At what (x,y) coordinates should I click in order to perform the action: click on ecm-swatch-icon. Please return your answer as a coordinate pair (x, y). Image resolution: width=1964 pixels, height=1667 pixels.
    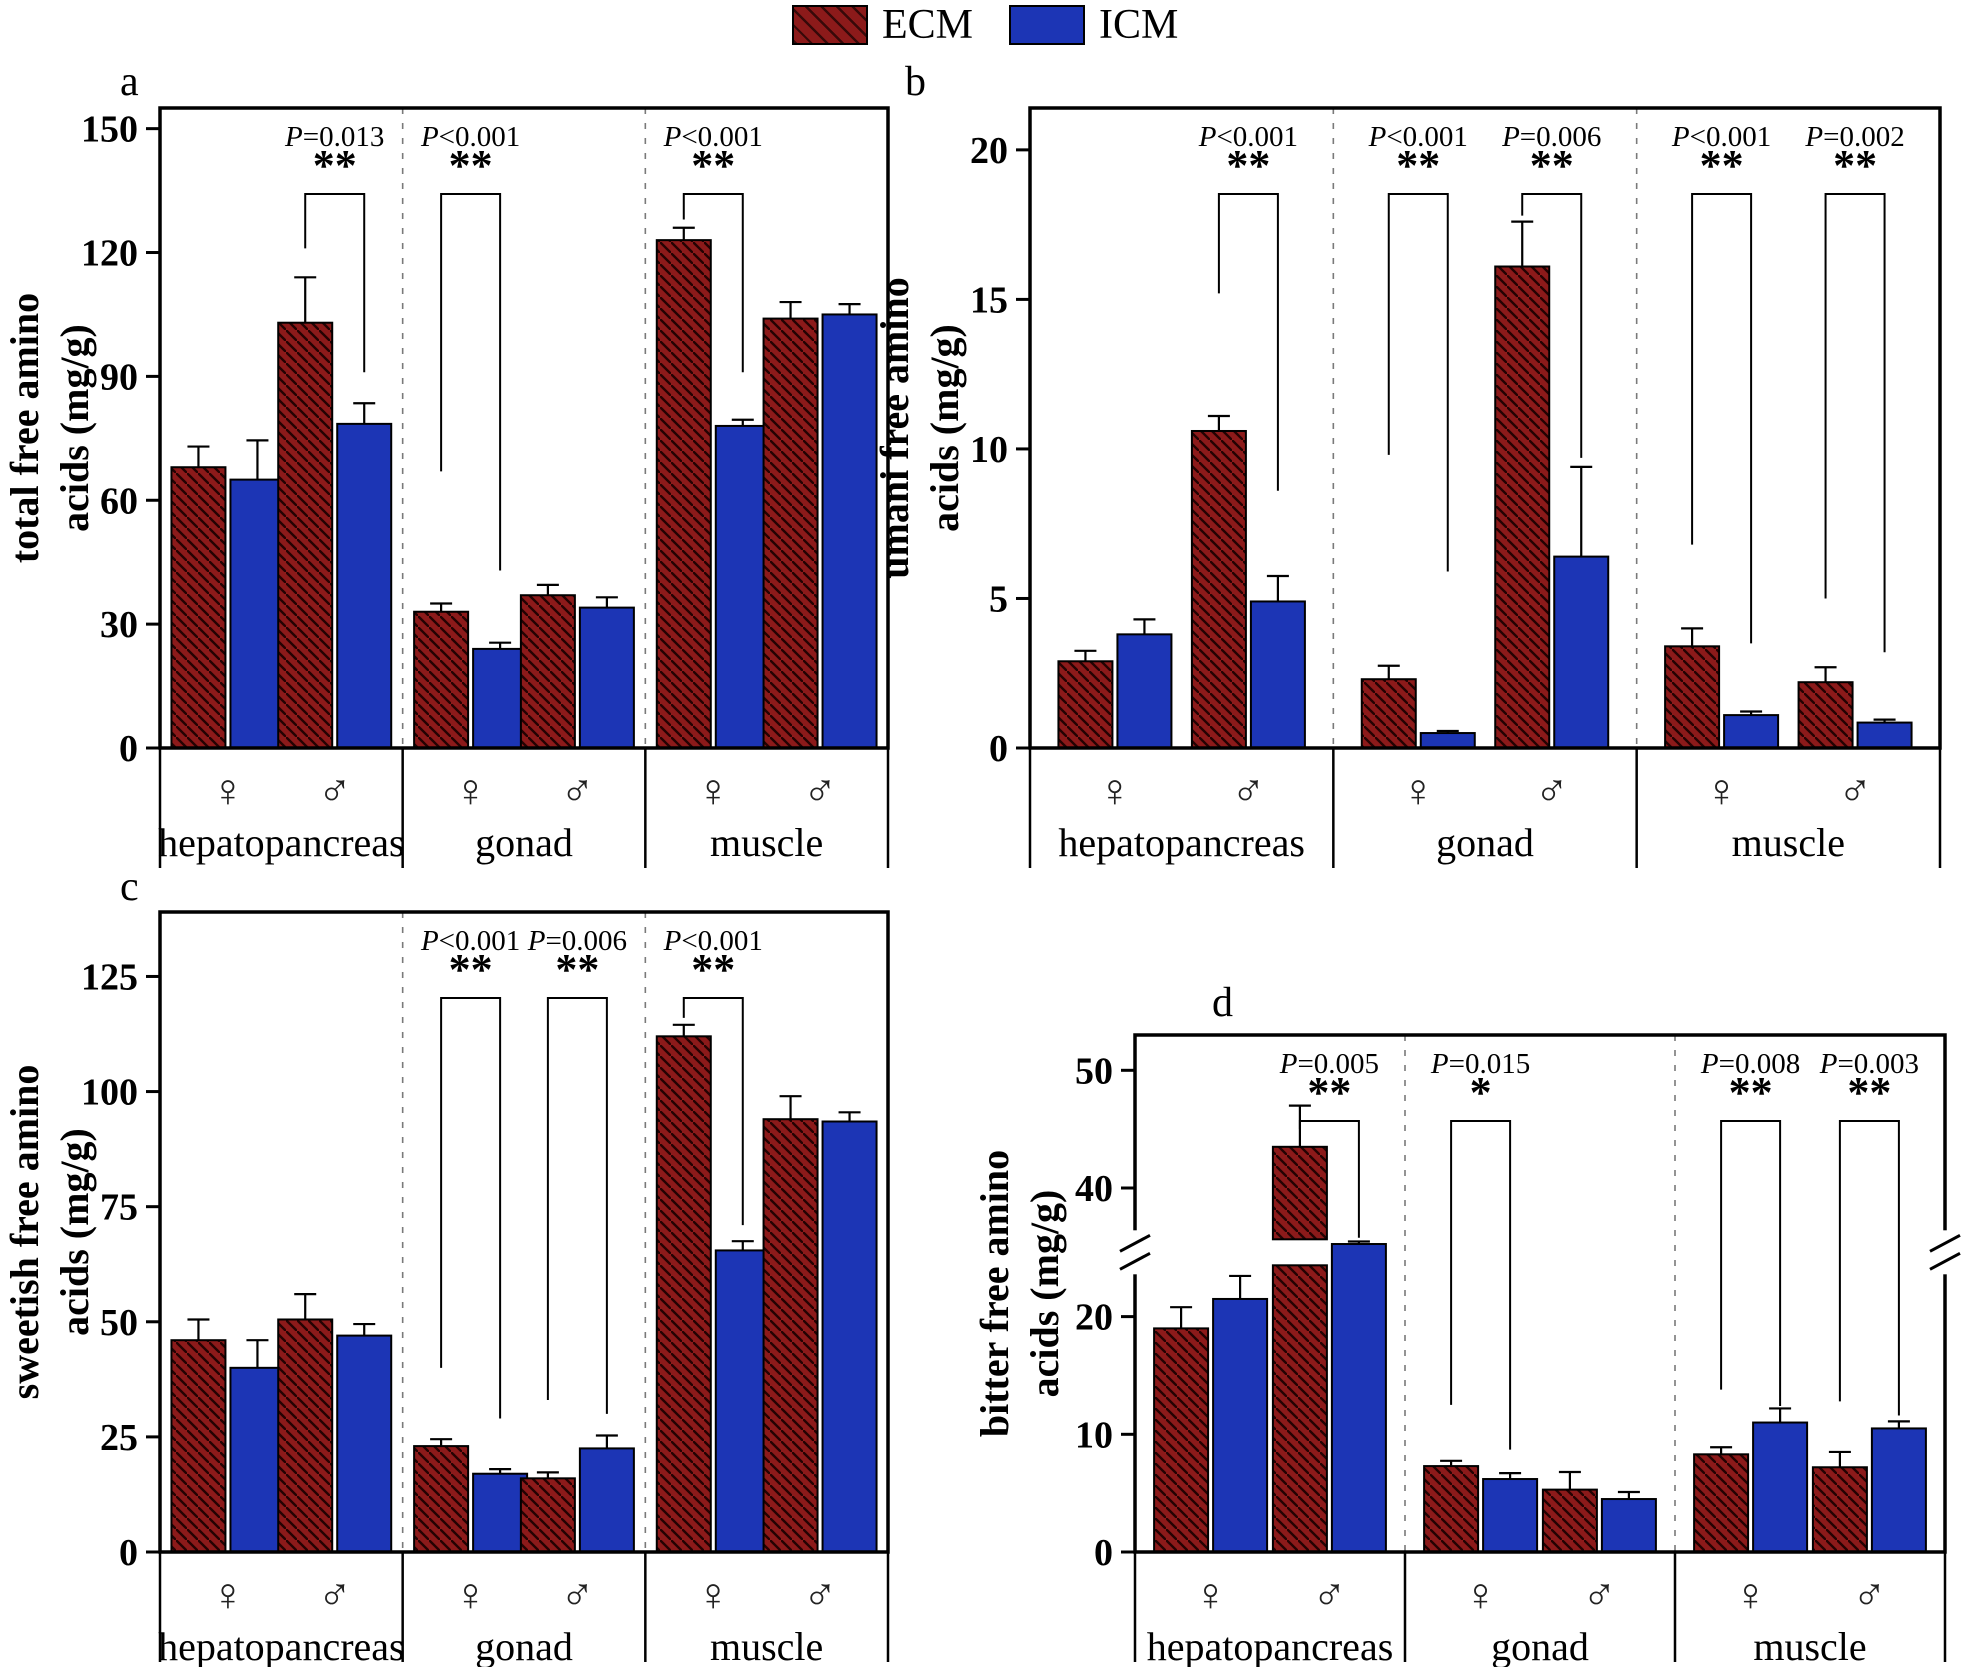
    Looking at the image, I should click on (830, 25).